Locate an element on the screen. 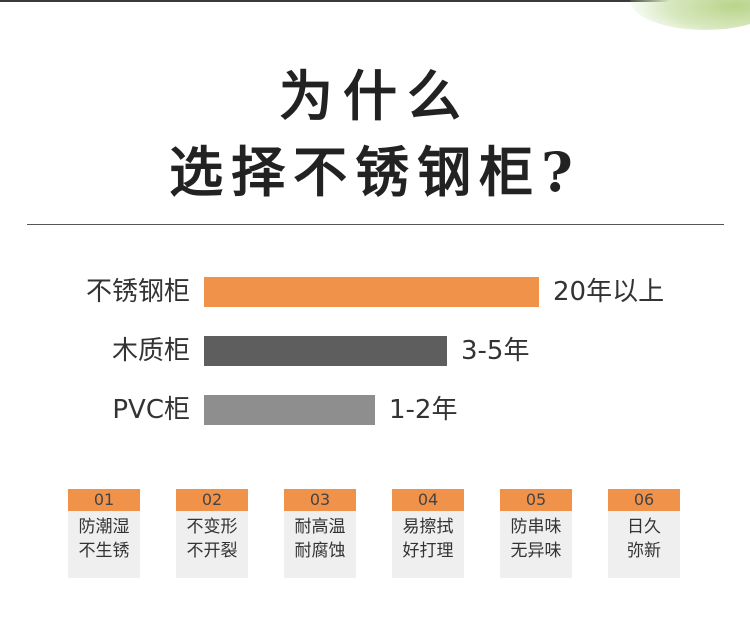 Image resolution: width=750 pixels, height=639 pixels. value-label: 1-2年 is located at coordinates (423, 410).